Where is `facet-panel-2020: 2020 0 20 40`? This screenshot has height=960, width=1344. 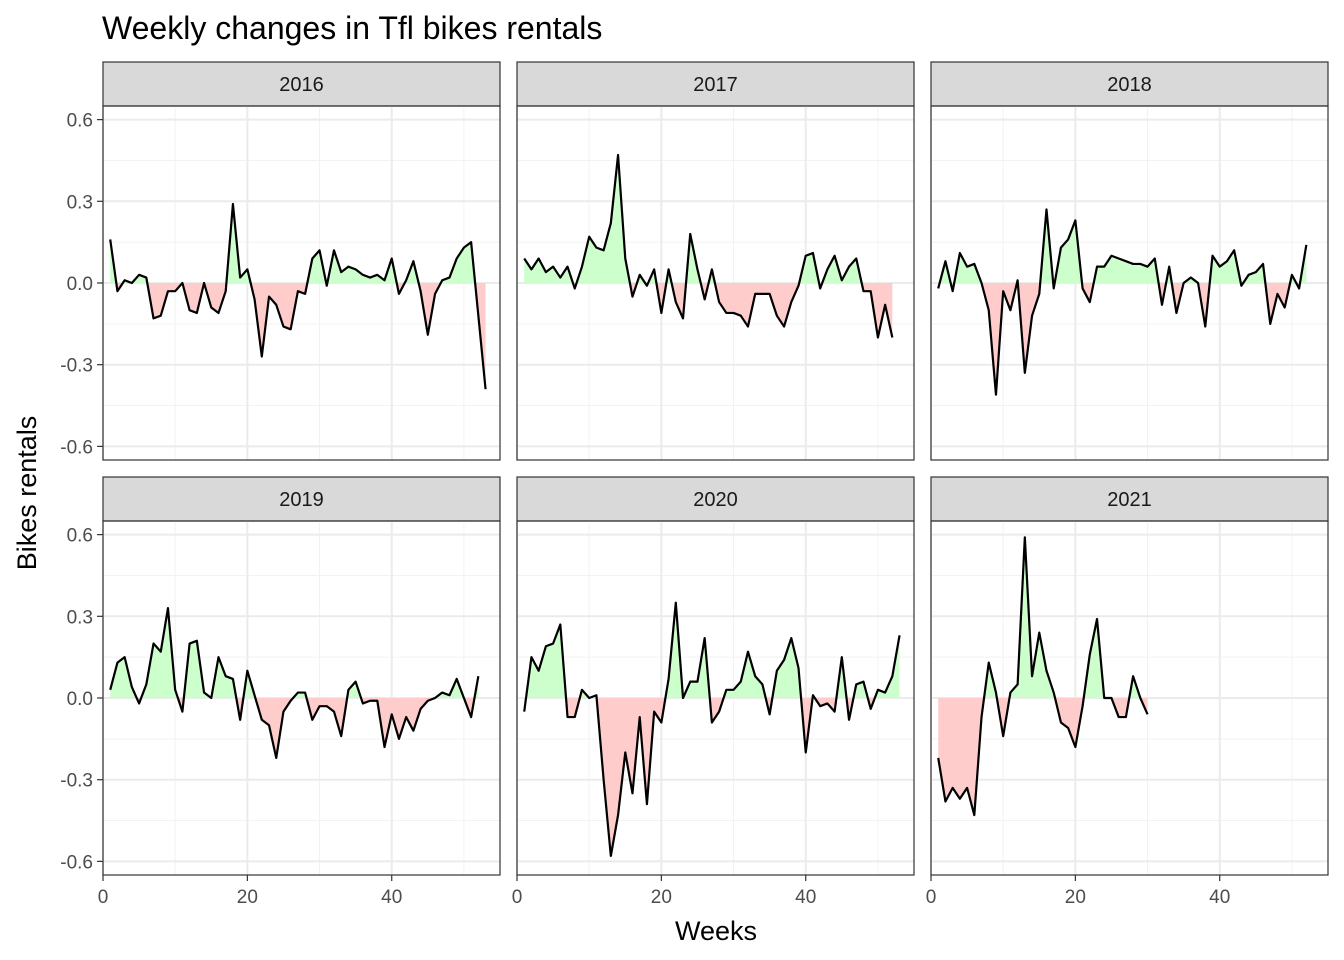 facet-panel-2020: 2020 0 20 40 is located at coordinates (713, 692).